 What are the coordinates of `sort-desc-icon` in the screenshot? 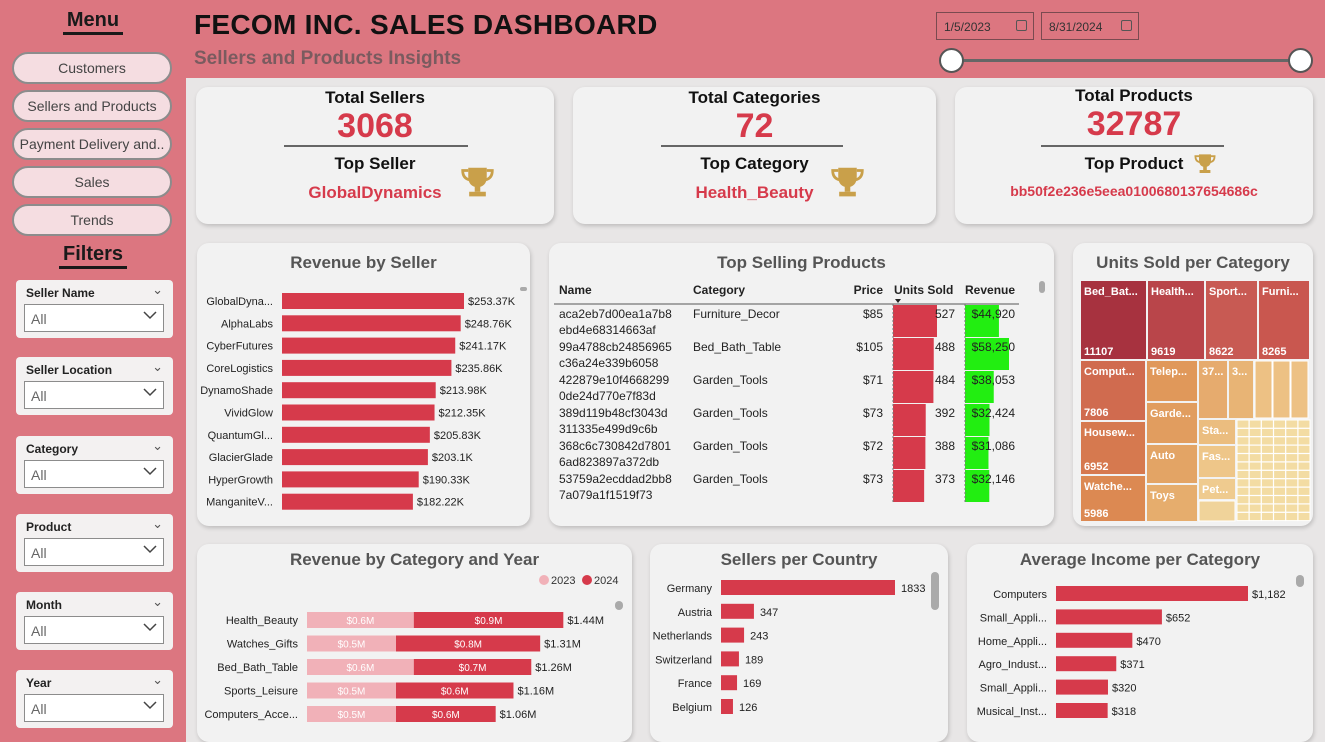 It's located at (898, 301).